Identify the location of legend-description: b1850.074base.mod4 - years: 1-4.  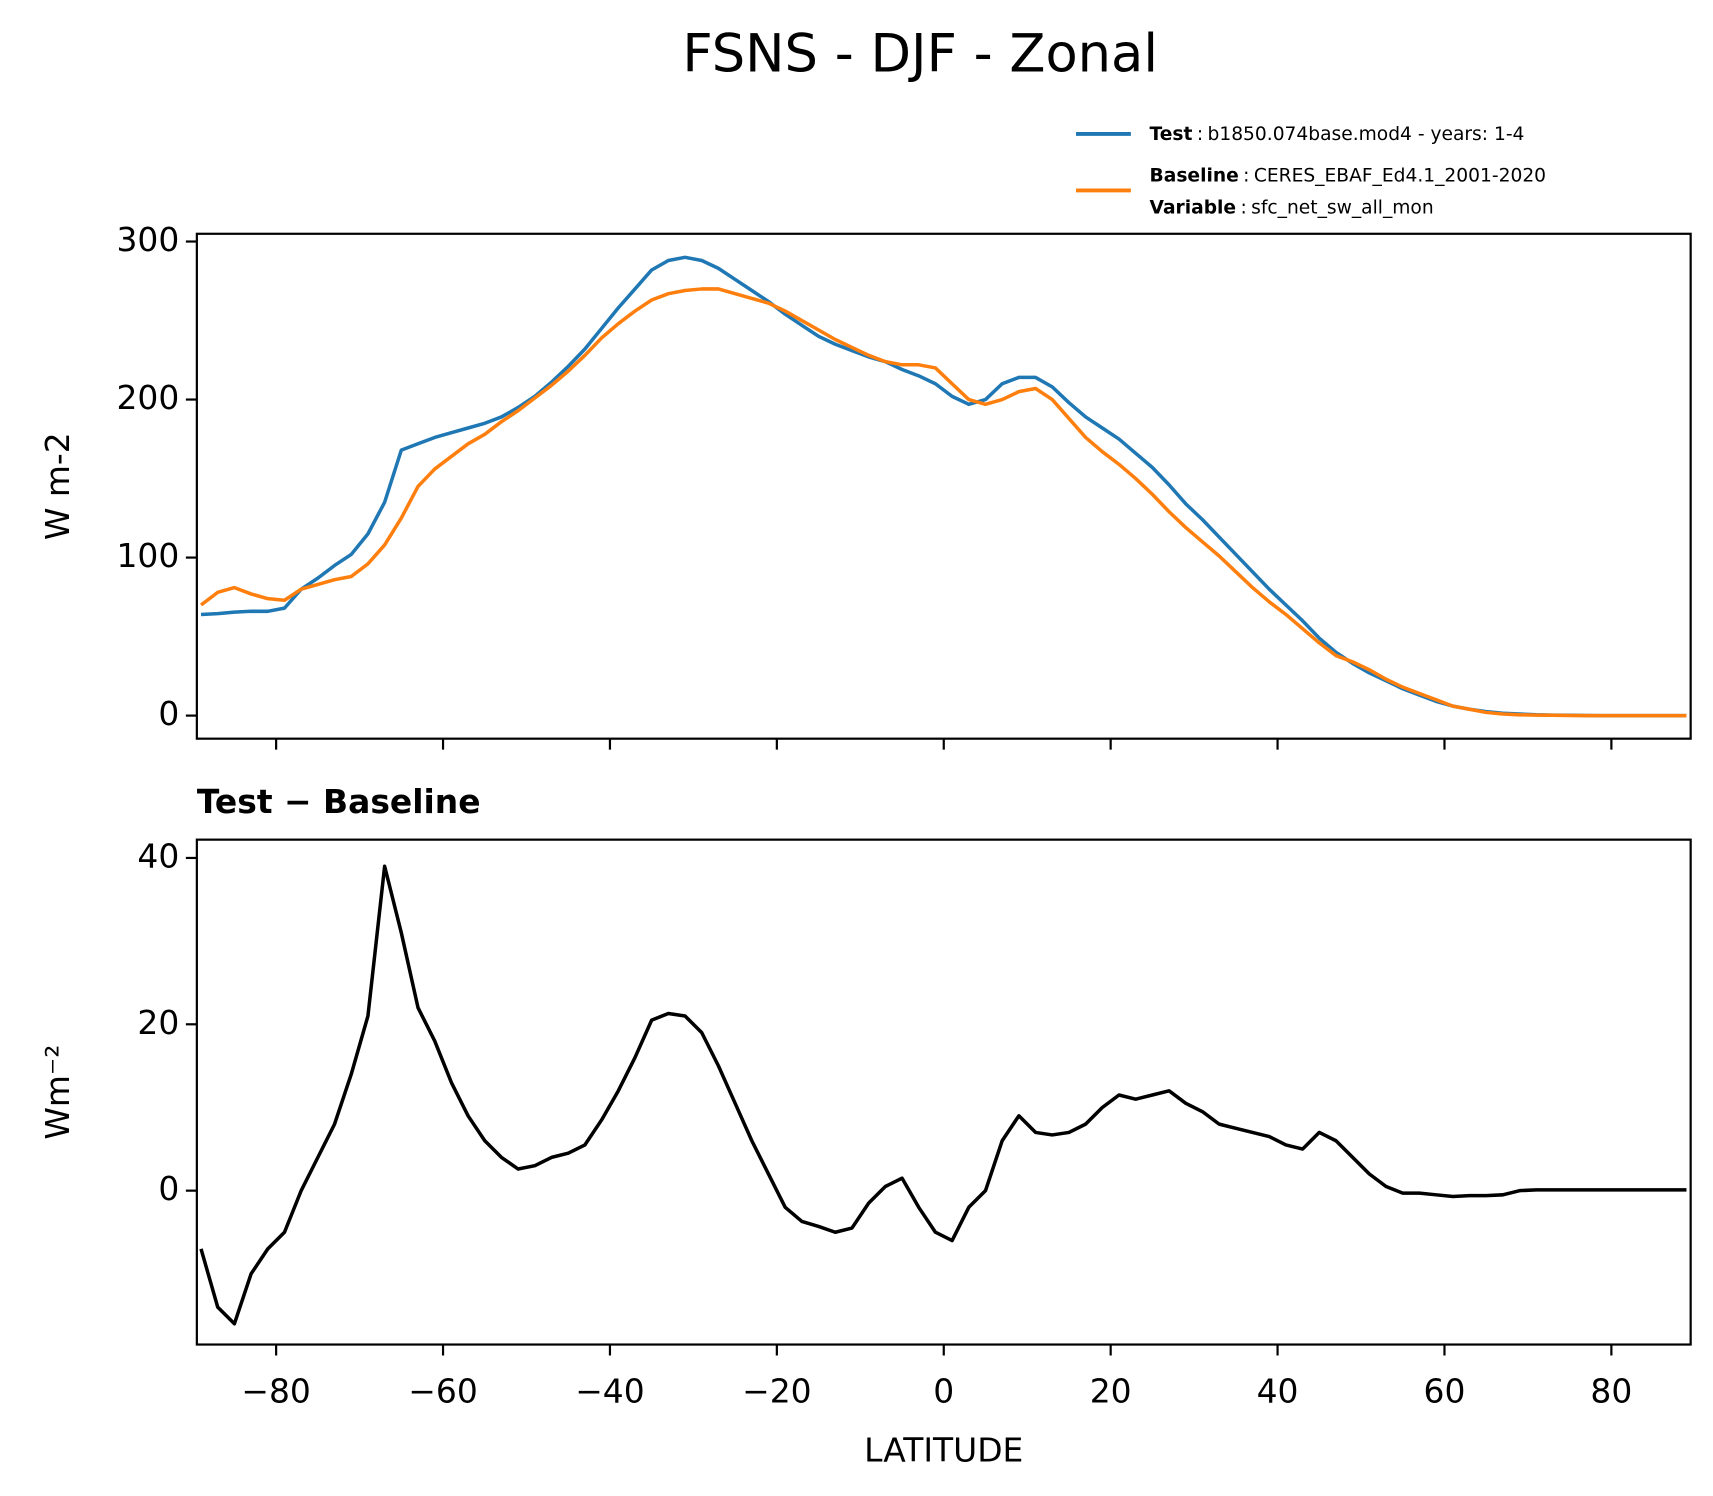
(1366, 133).